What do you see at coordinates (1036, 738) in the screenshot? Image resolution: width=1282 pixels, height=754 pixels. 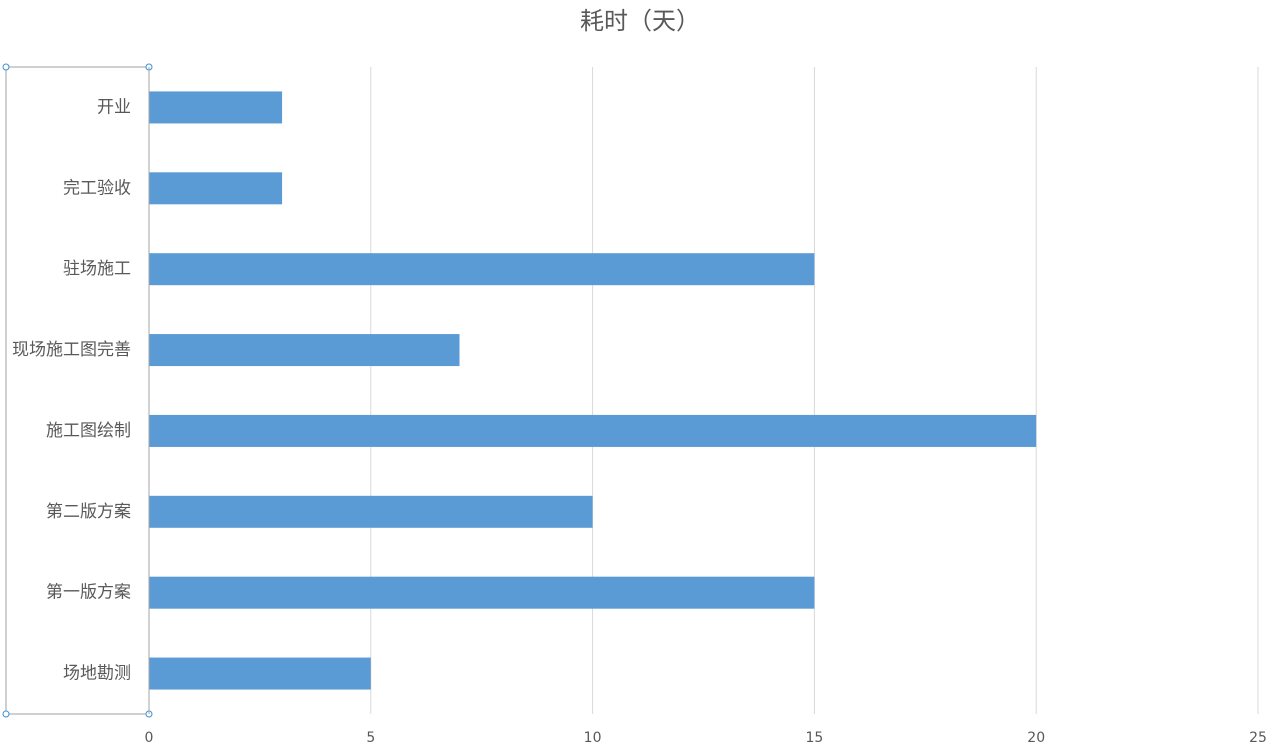 I see `x-tick-label: 20` at bounding box center [1036, 738].